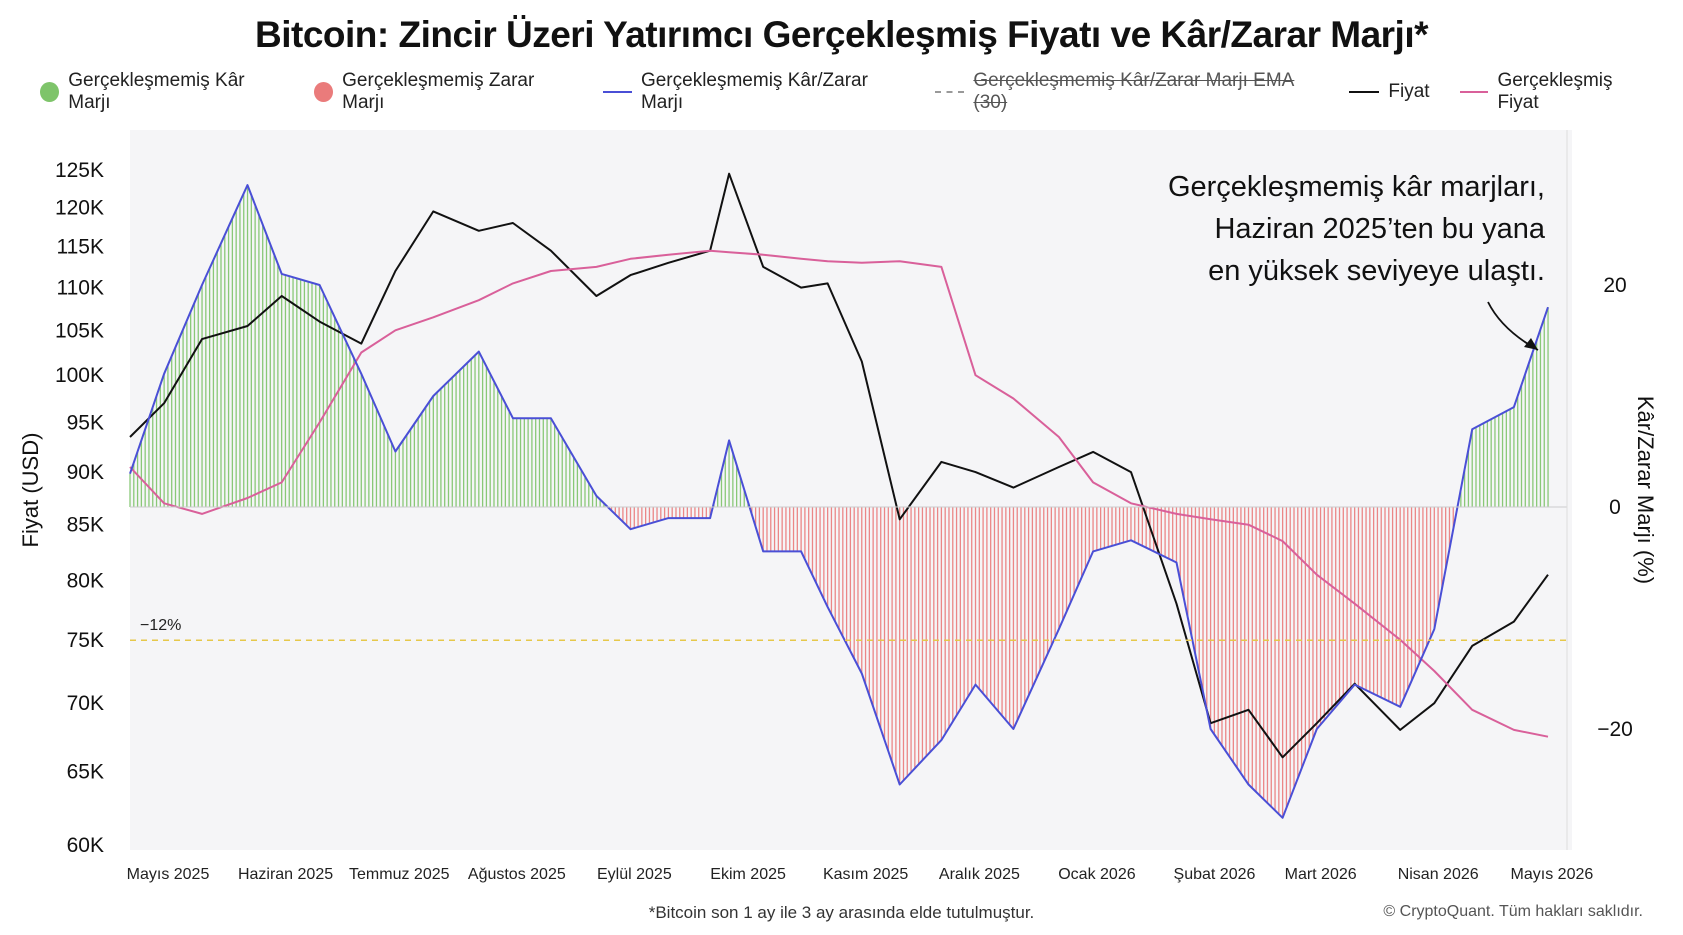 The width and height of the screenshot is (1683, 935). Describe the element at coordinates (950, 92) in the screenshot. I see `legend-dashed-line-icon` at that location.